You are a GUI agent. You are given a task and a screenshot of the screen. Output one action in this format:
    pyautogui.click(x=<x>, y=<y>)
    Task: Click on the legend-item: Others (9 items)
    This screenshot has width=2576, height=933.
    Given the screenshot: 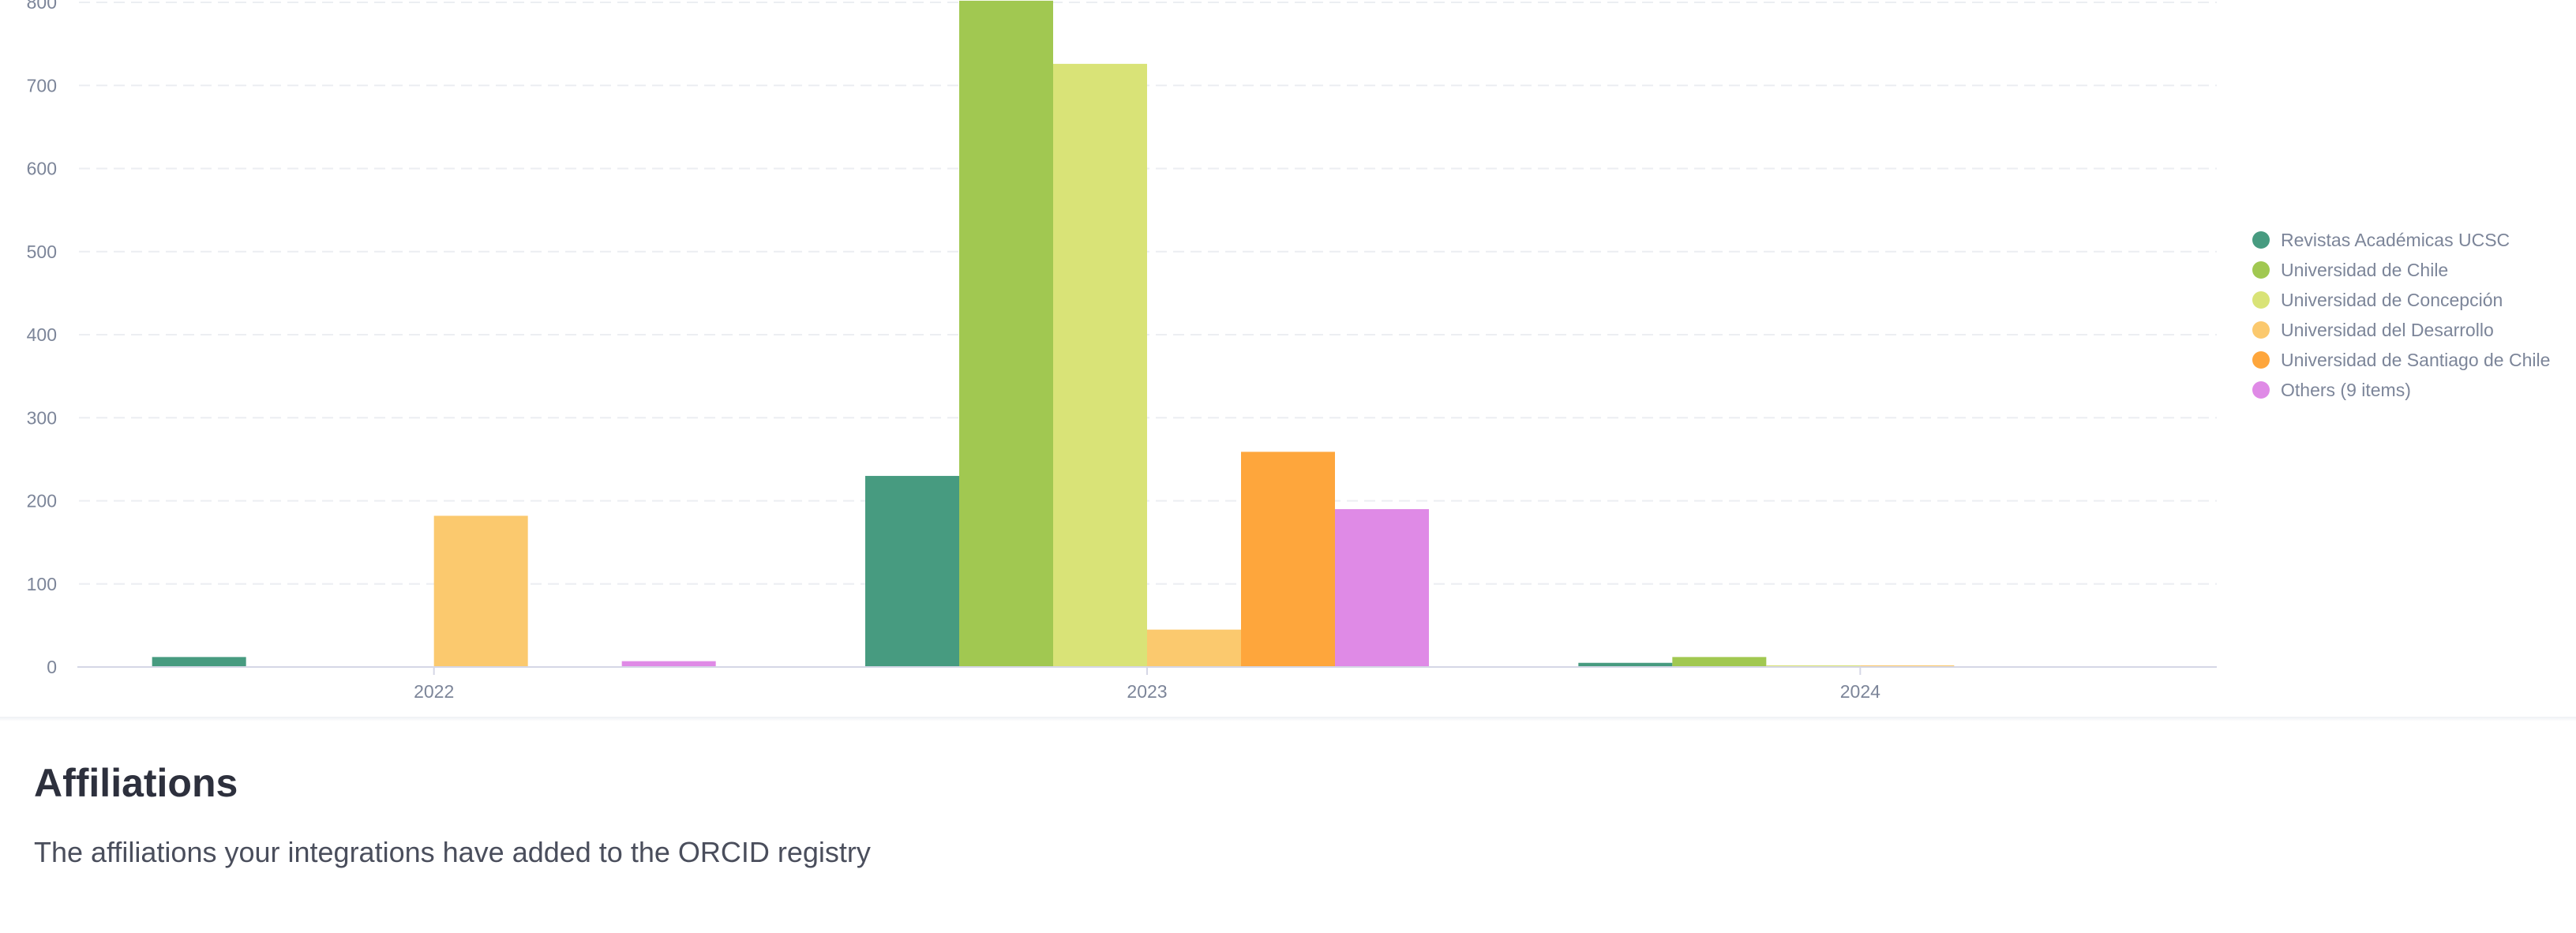 What is the action you would take?
    pyautogui.click(x=2401, y=390)
    